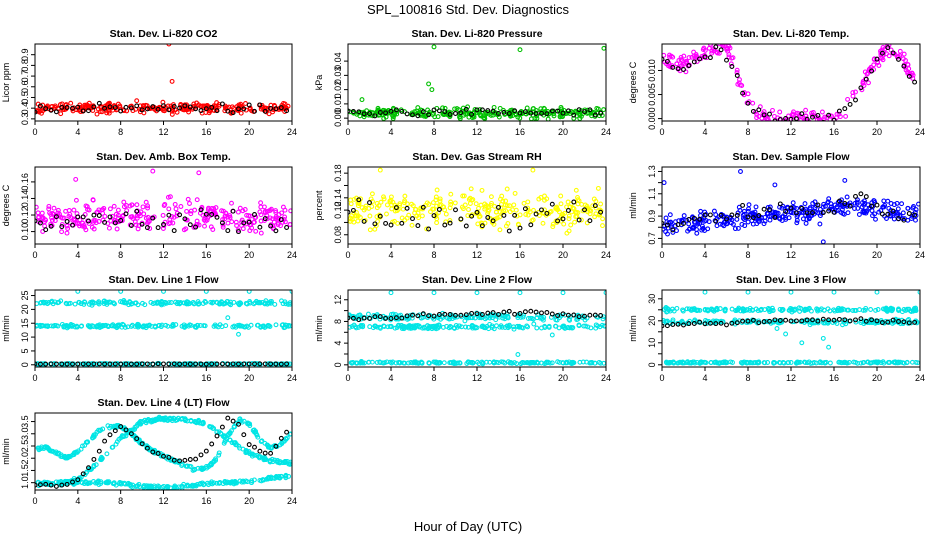  What do you see at coordinates (338, 210) in the screenshot?
I see `y-tick-label: 0.12` at bounding box center [338, 210].